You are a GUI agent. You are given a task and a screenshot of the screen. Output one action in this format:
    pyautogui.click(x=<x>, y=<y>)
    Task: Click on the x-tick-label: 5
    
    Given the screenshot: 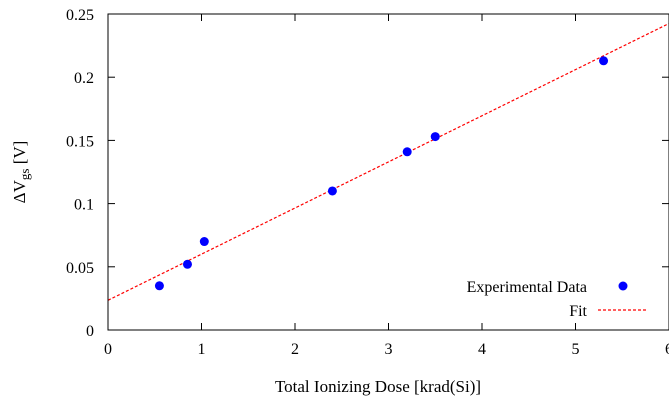 What is the action you would take?
    pyautogui.click(x=576, y=349)
    